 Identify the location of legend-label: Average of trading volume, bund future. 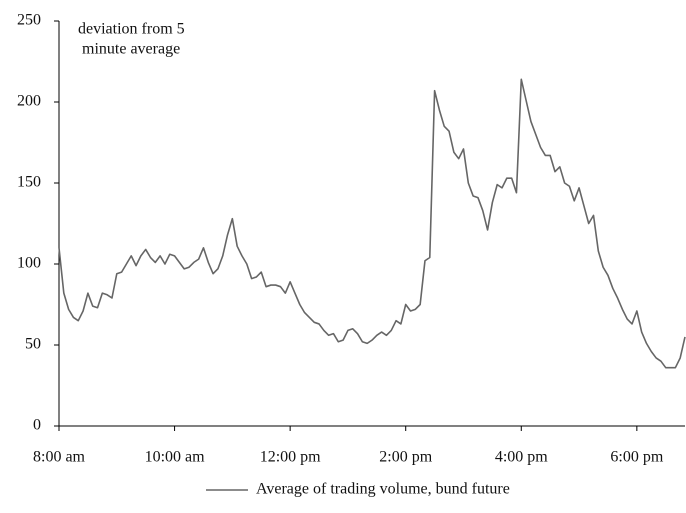
(383, 489).